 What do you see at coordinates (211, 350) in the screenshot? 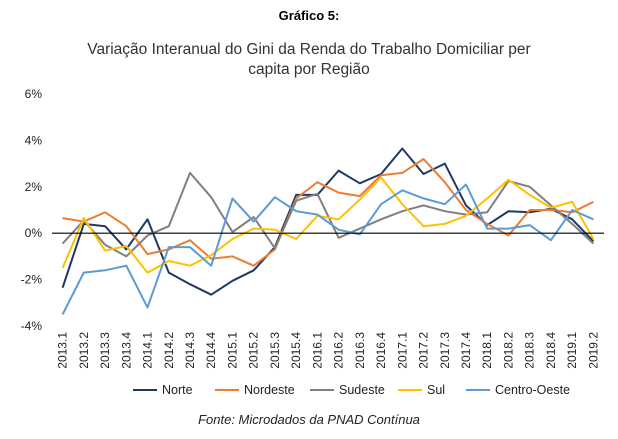
I see `x-tick-label: 2014.4` at bounding box center [211, 350].